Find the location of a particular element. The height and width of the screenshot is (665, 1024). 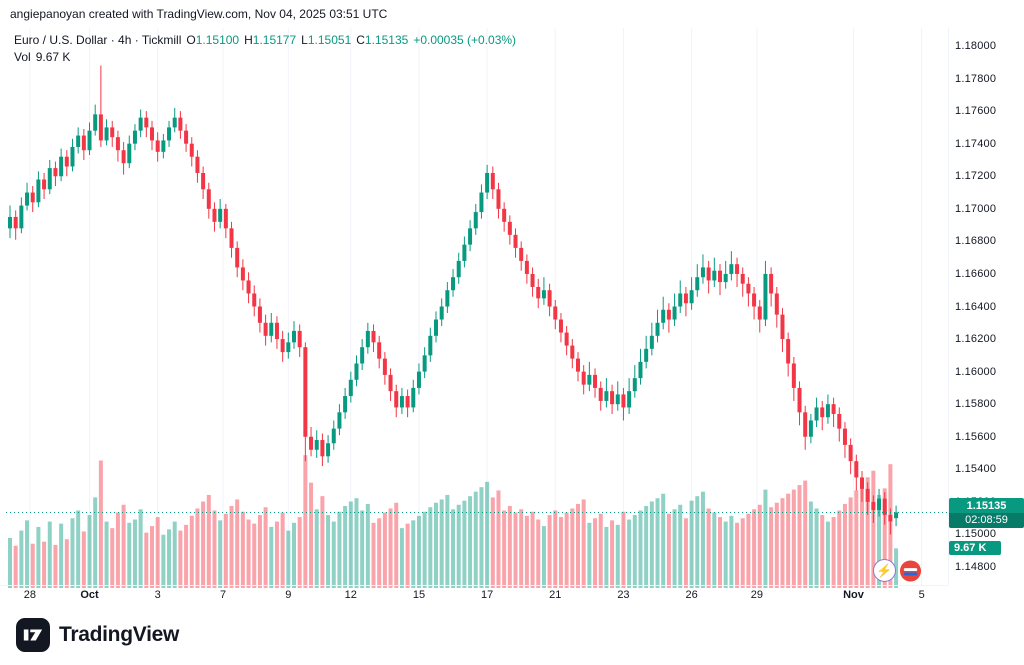

price-axis-label: 1.16400 is located at coordinates (976, 306).